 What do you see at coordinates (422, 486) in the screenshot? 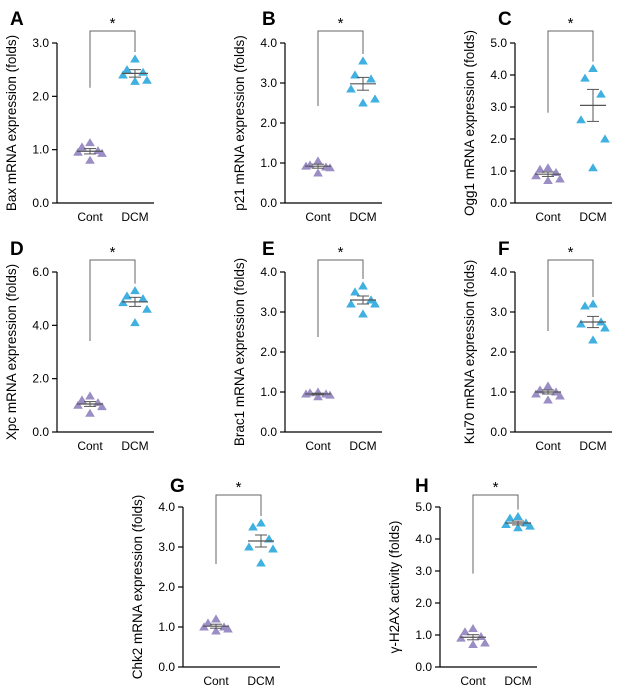
I see `panel-letter: H` at bounding box center [422, 486].